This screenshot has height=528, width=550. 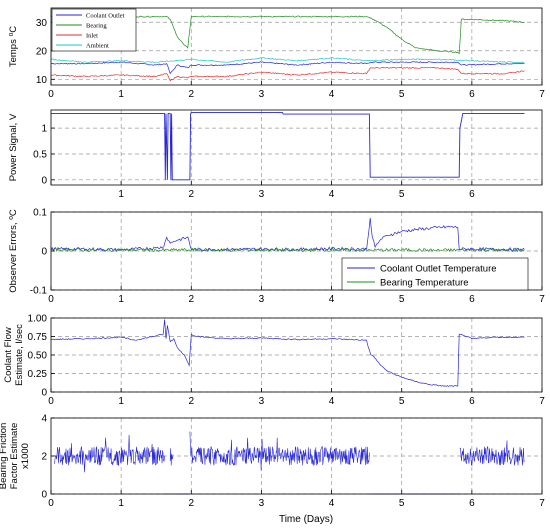 What do you see at coordinates (38, 319) in the screenshot?
I see `y-tick-label: 1.00` at bounding box center [38, 319].